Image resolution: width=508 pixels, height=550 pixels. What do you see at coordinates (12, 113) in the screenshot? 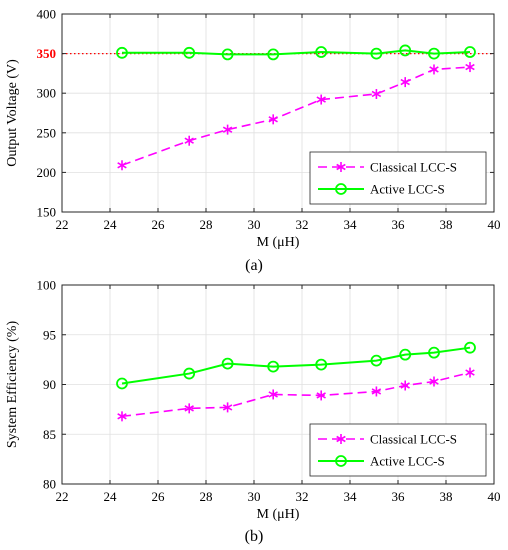
I see `chart-1-ylabel: Output Voltage (V)` at bounding box center [12, 113].